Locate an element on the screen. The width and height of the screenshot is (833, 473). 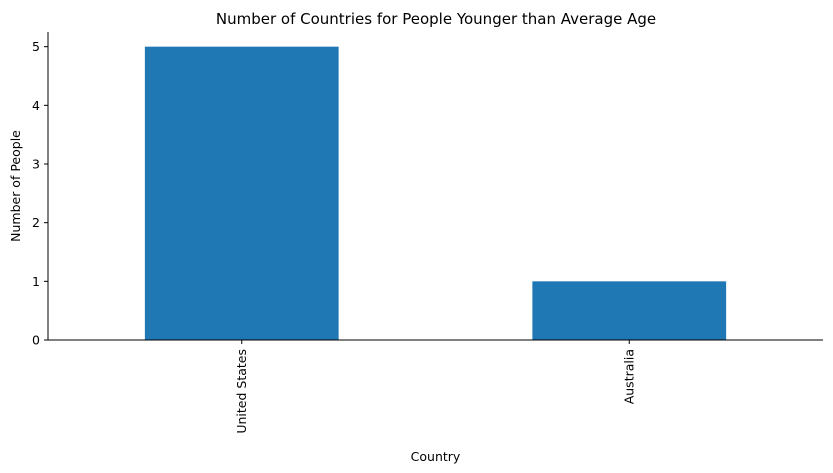
y-tick-label: 5 is located at coordinates (36, 46).